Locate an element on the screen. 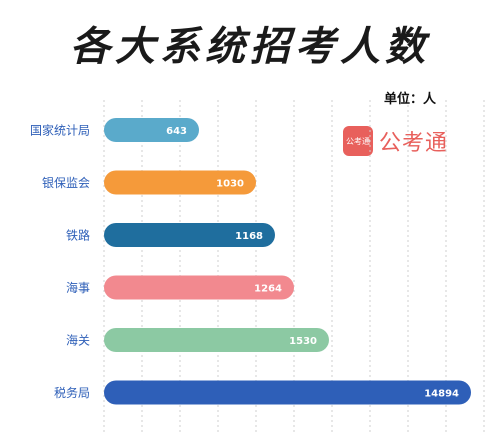  category-label: 银保监会 is located at coordinates (66, 183).